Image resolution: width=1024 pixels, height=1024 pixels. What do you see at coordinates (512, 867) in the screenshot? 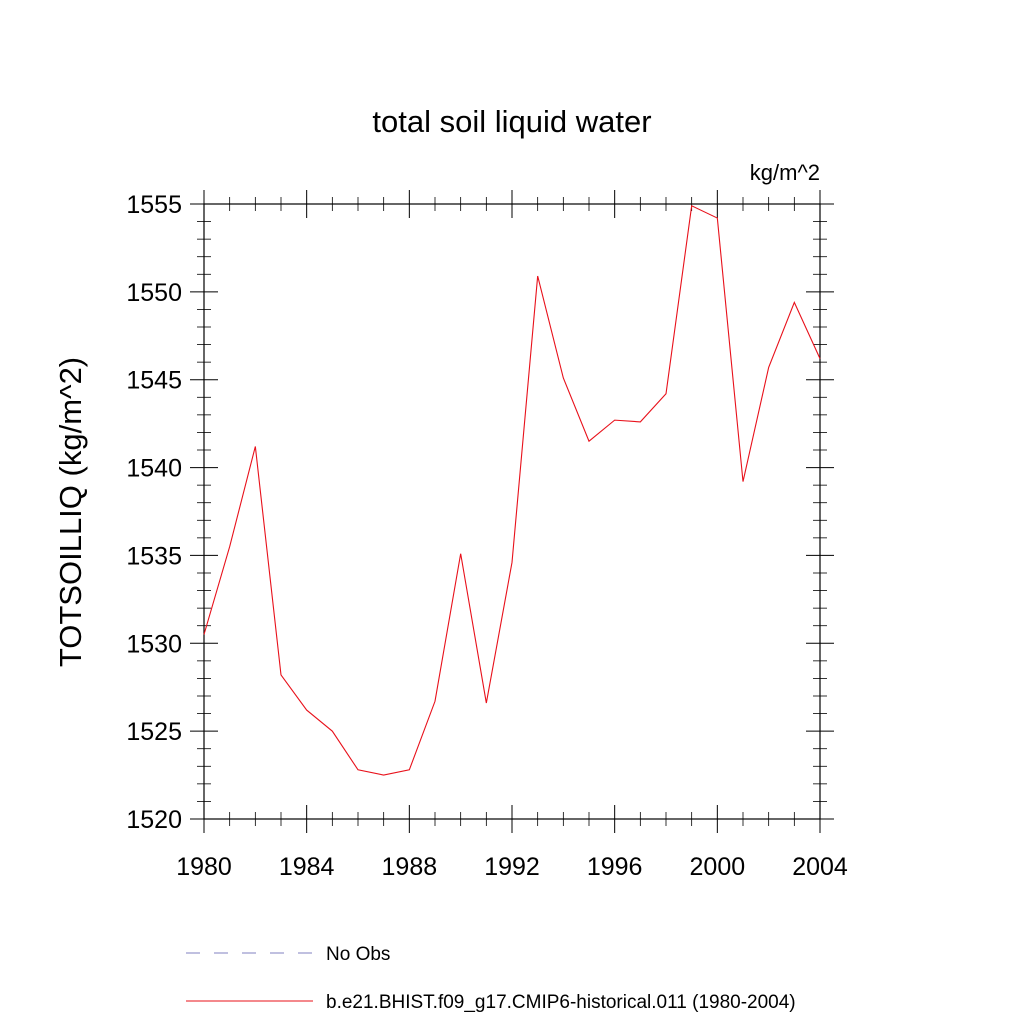
I see `x-tick-label: 1992` at bounding box center [512, 867].